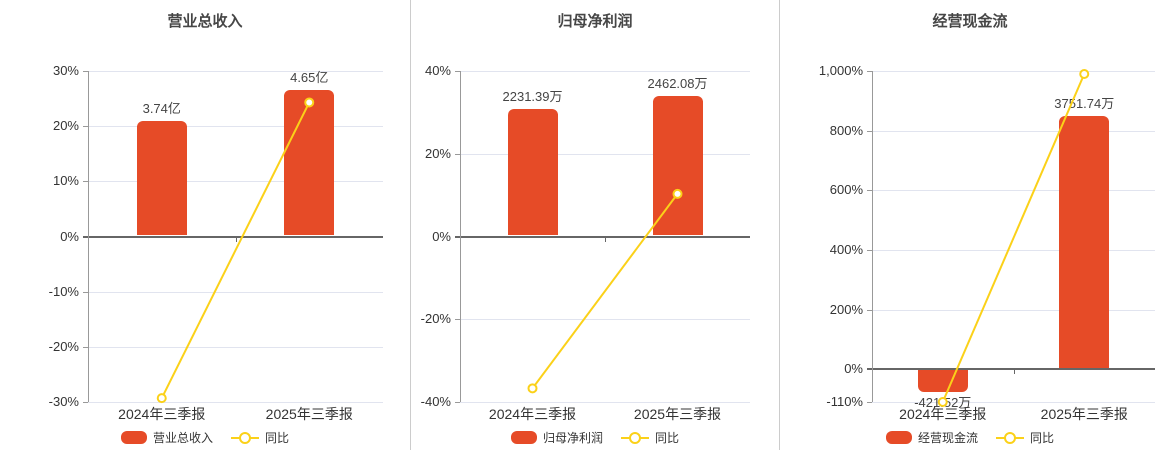 The image size is (1160, 450). I want to click on legend: 营业总收入 同比, so click(205, 437).